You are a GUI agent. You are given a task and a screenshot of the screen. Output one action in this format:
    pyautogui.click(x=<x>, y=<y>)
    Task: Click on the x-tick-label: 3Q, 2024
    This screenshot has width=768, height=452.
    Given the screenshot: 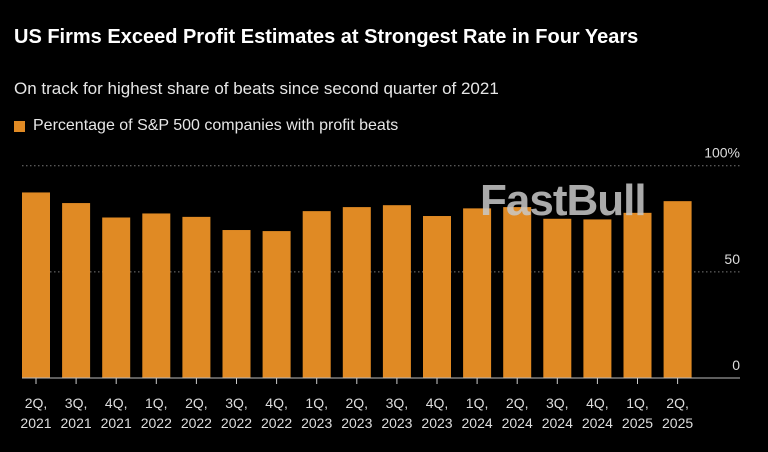 What is the action you would take?
    pyautogui.click(x=557, y=413)
    